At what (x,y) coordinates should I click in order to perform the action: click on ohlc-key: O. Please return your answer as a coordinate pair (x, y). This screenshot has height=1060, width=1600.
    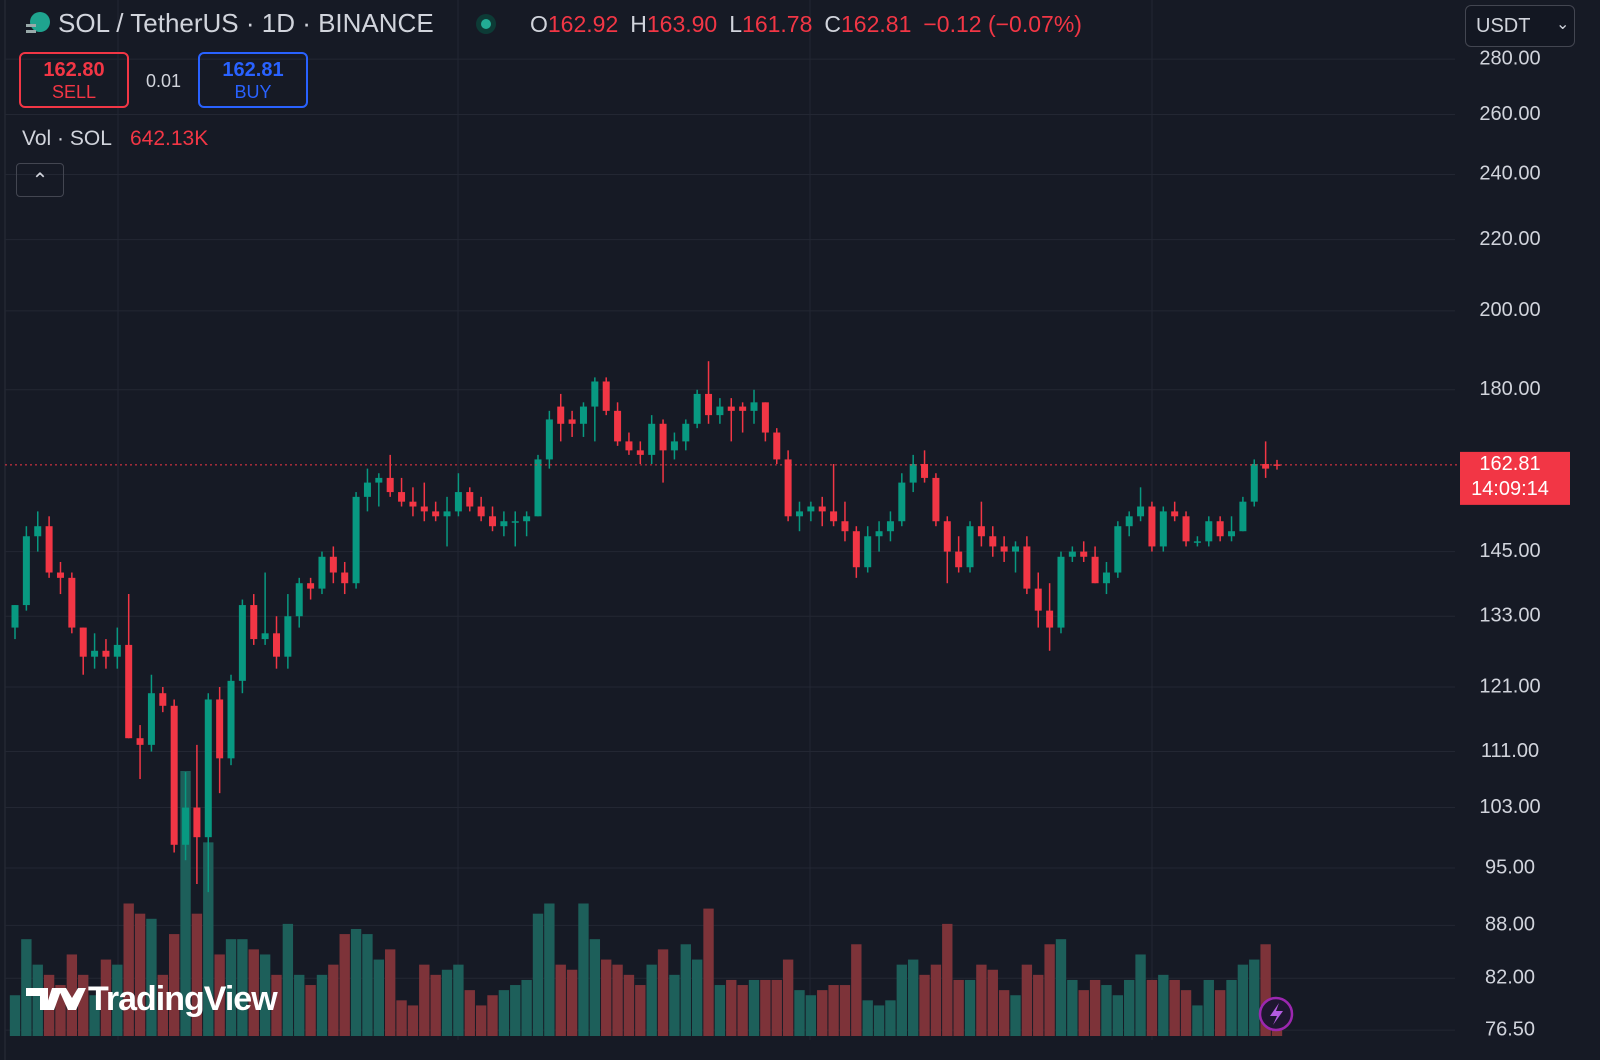
    Looking at the image, I should click on (539, 24).